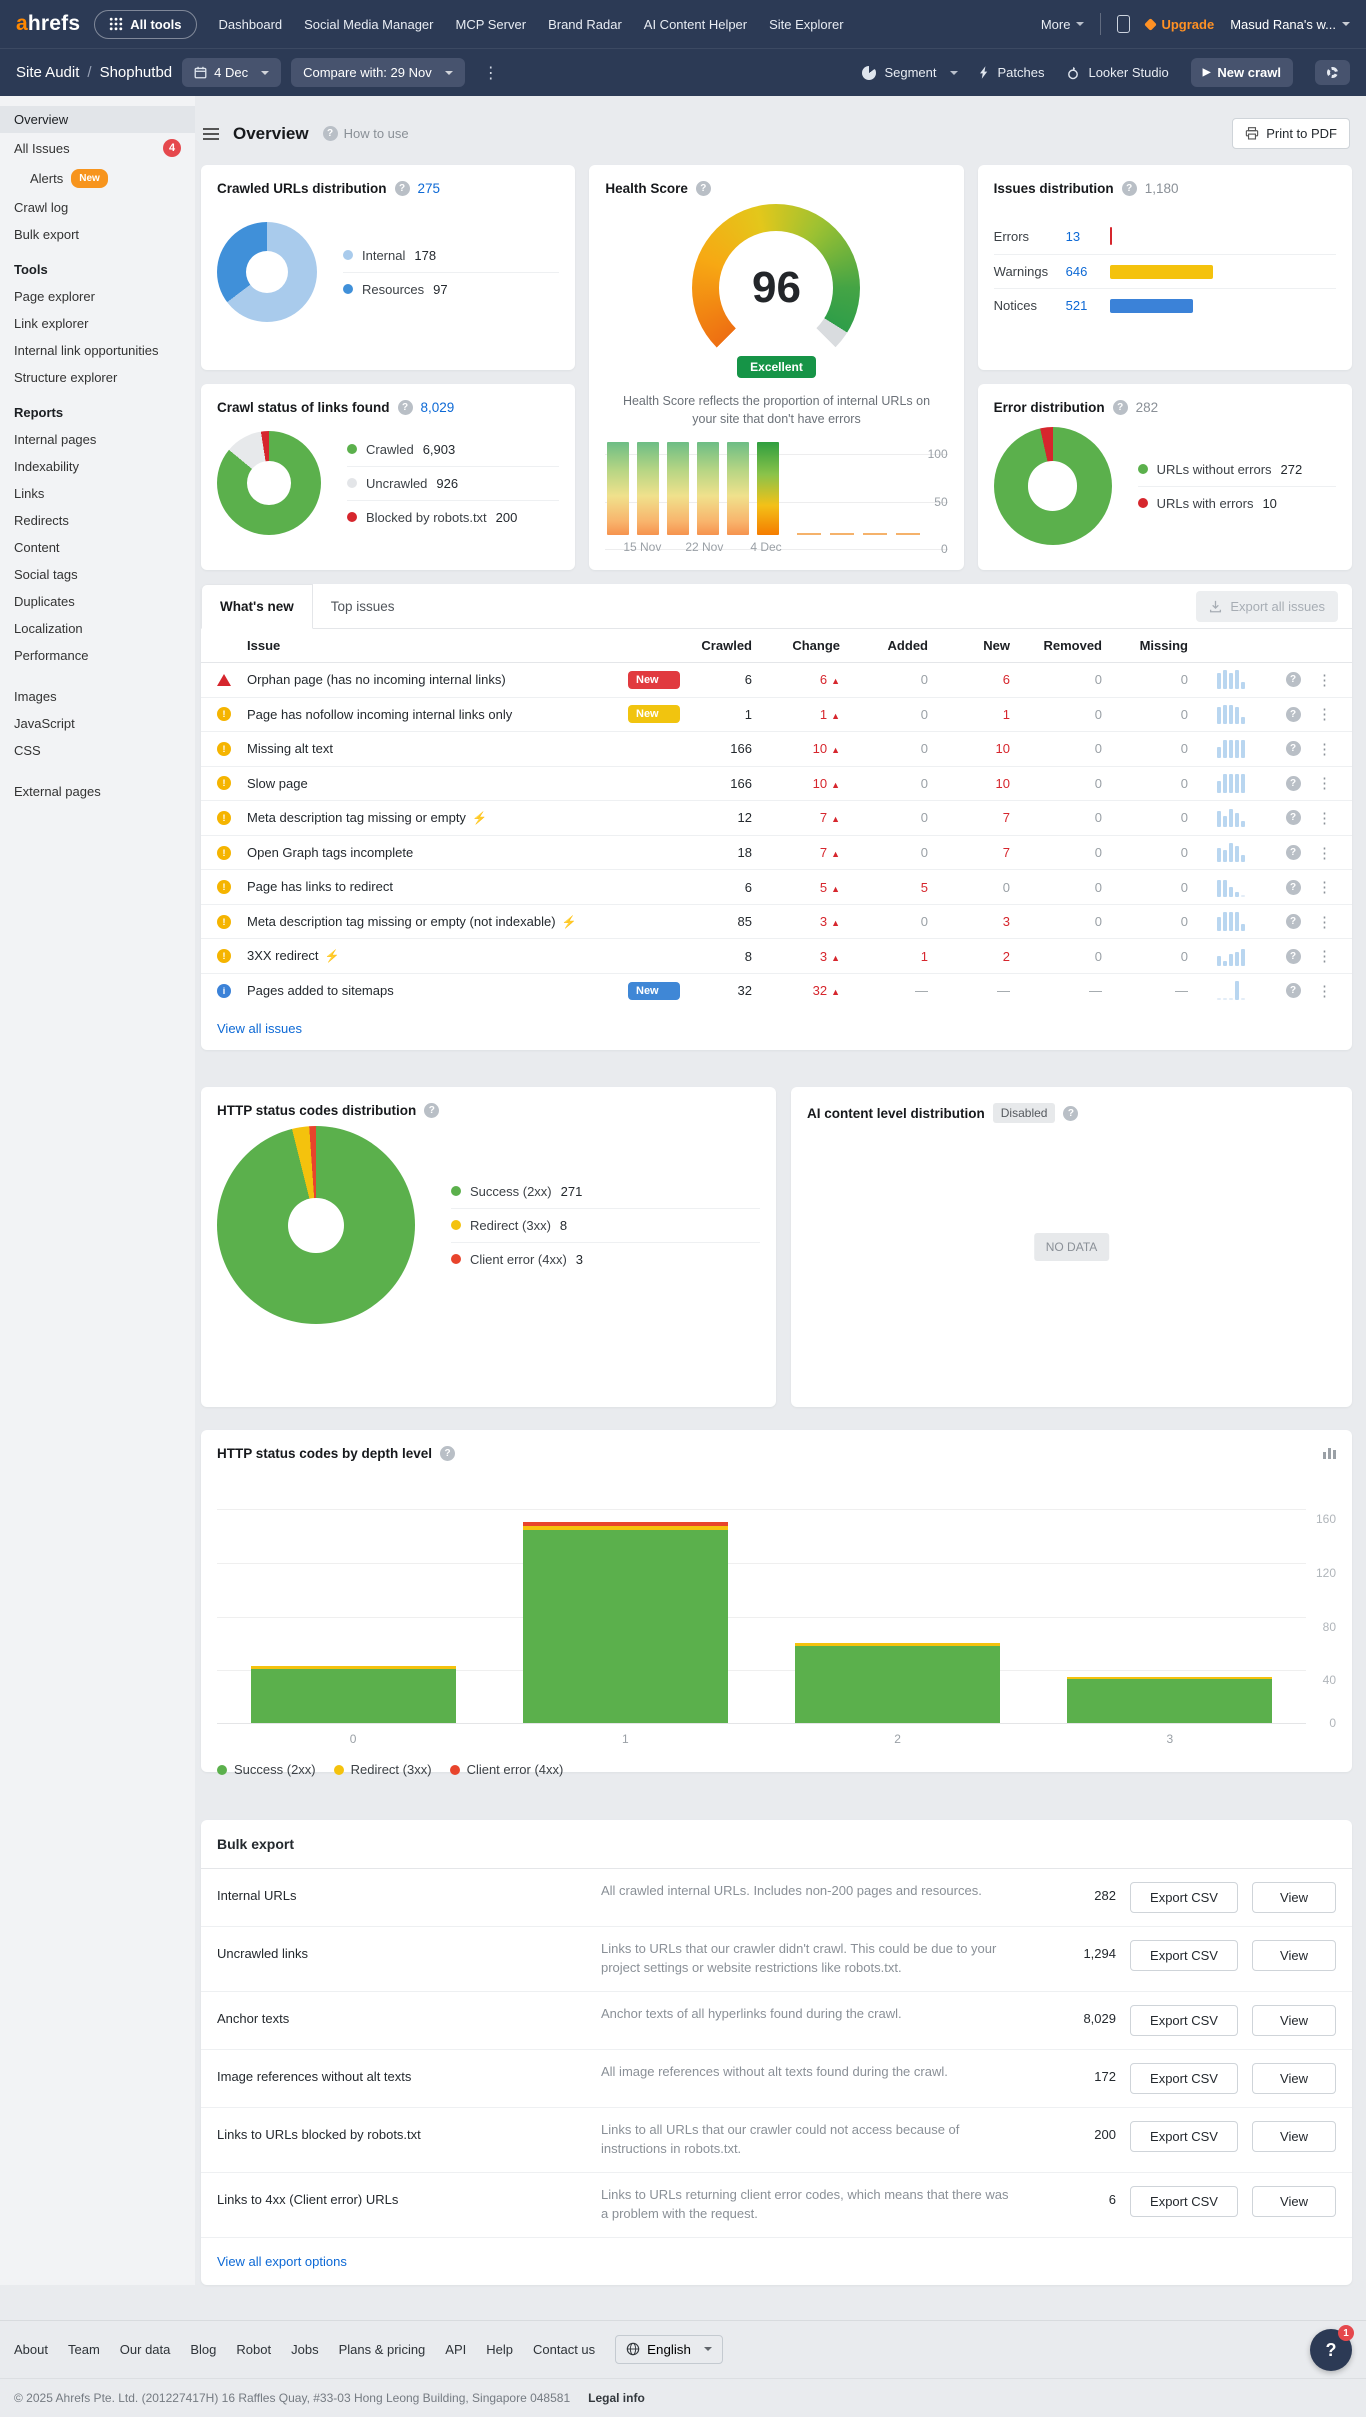 The width and height of the screenshot is (1366, 2417). What do you see at coordinates (1076, 305) in the screenshot?
I see `notices-count-link: 521` at bounding box center [1076, 305].